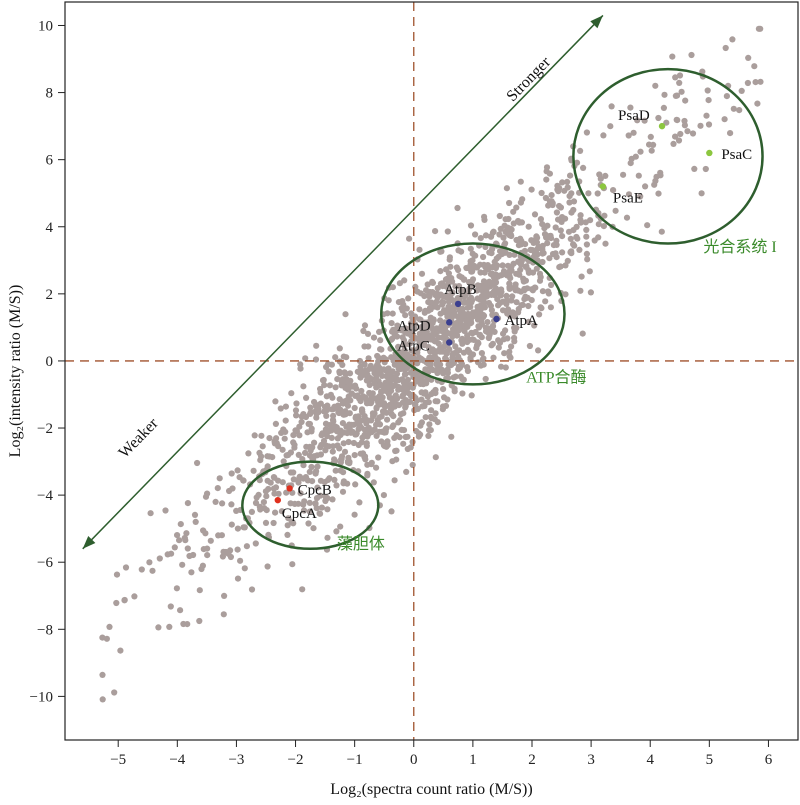 Image resolution: width=800 pixels, height=805 pixels. Describe the element at coordinates (89, 542) in the screenshot. I see `arrow-head-down` at that location.